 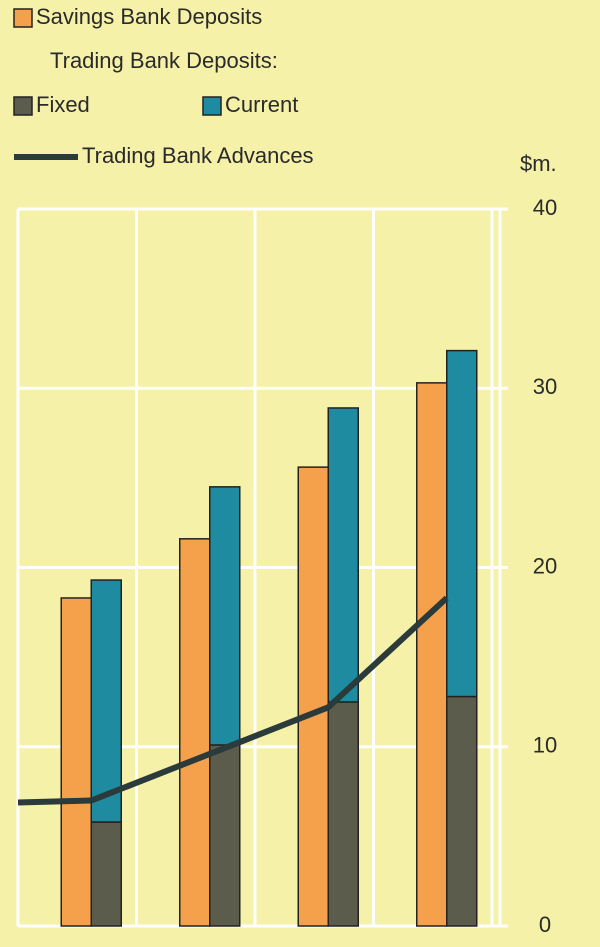 What do you see at coordinates (63, 104) in the screenshot?
I see `legend-label: Fixed` at bounding box center [63, 104].